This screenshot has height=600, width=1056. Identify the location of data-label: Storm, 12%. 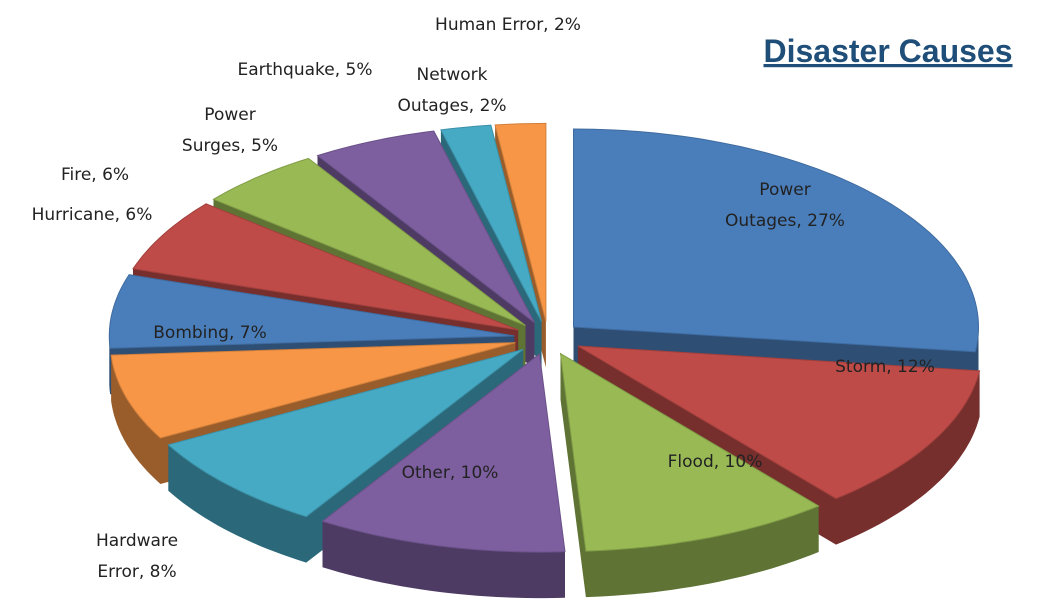
(885, 367).